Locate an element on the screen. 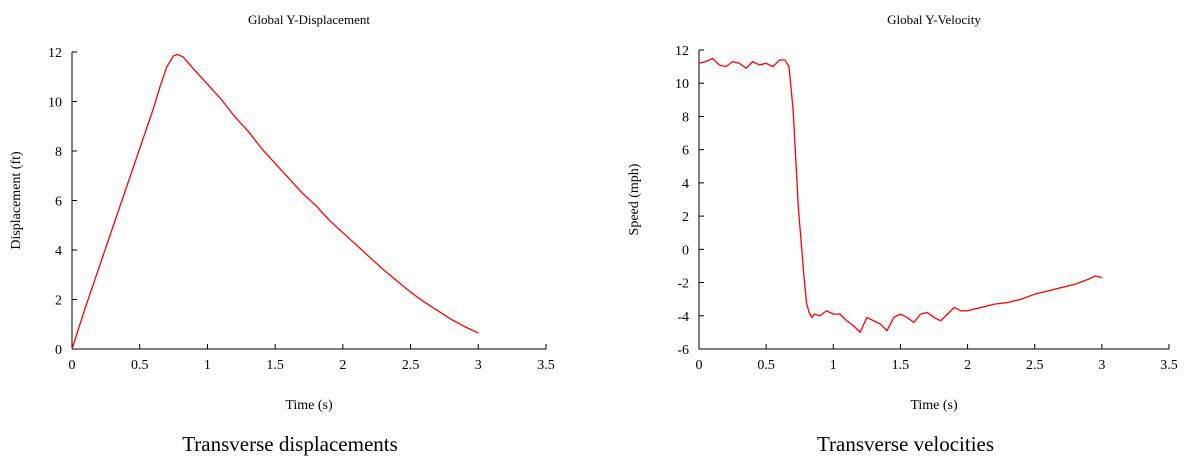  y-tick-label: -4 is located at coordinates (683, 317).